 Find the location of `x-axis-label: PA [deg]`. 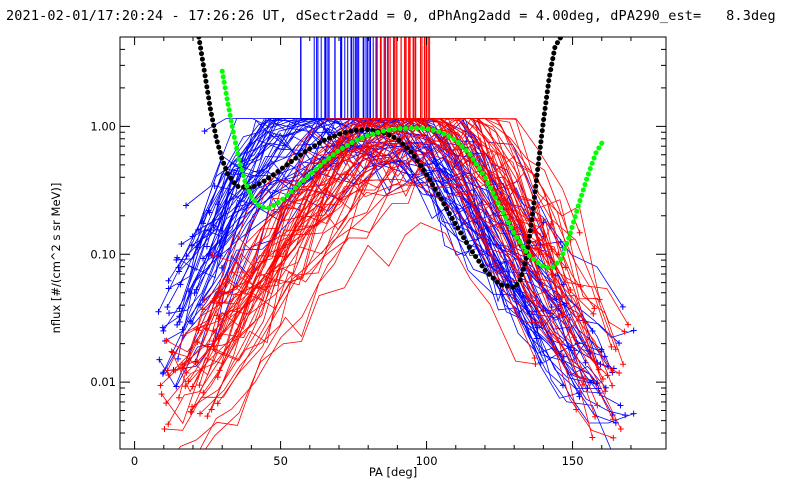

x-axis-label: PA [deg] is located at coordinates (393, 472).